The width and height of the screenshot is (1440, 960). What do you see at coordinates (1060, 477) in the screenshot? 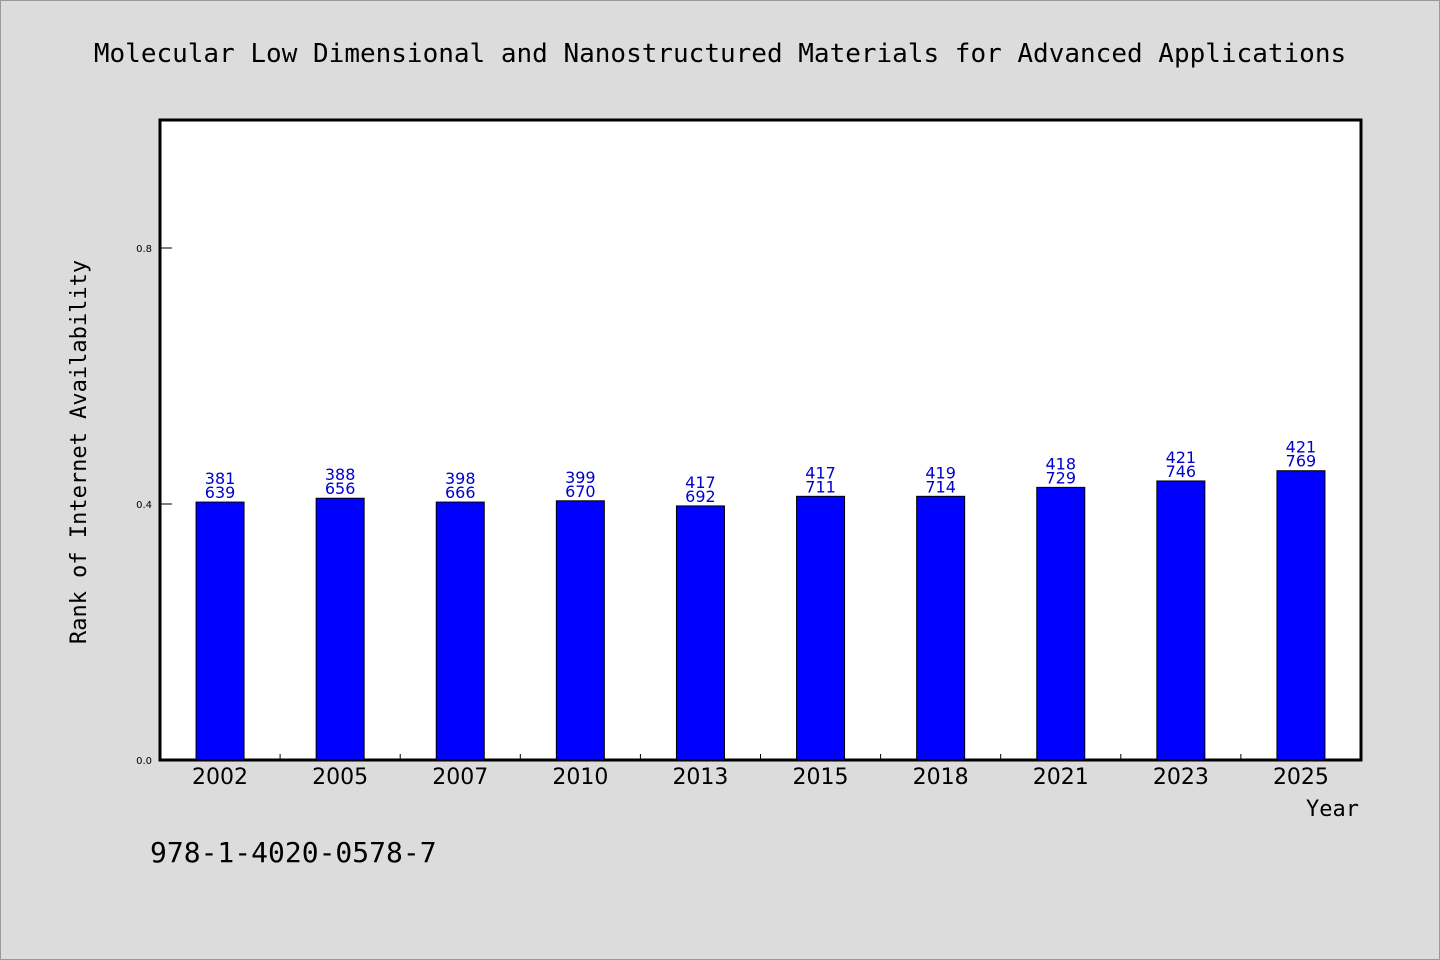
I see `bar-label-bottom: 729` at bounding box center [1060, 477].